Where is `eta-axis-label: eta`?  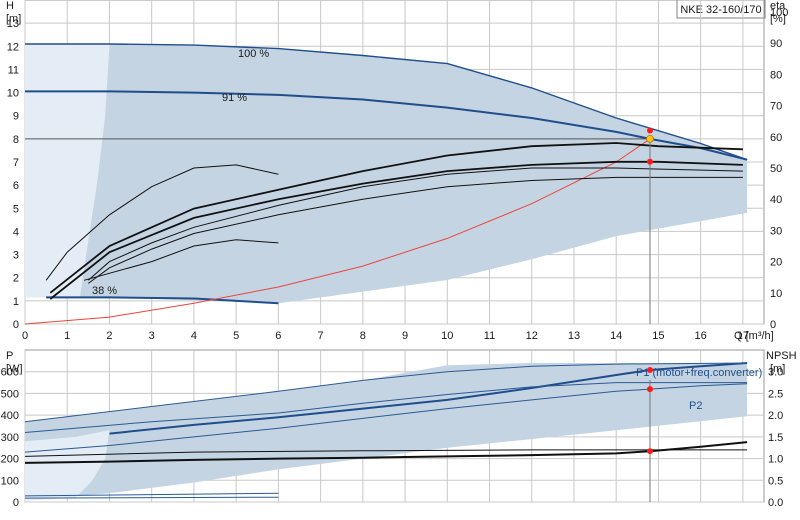
eta-axis-label: eta is located at coordinates (778, 6).